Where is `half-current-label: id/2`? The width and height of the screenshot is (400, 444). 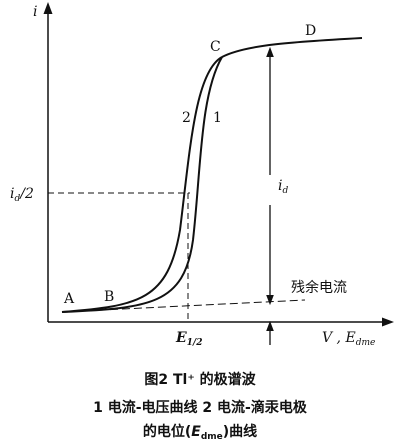
half-current-label: id/2 is located at coordinates (22, 195).